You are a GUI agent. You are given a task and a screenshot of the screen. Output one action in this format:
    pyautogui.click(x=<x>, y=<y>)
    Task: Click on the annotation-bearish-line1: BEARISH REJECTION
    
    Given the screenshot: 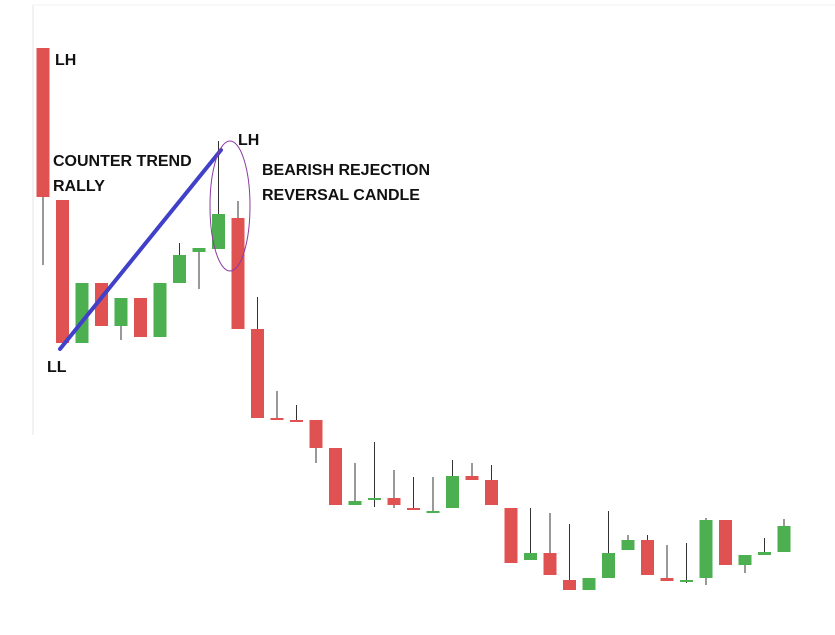 What is the action you would take?
    pyautogui.click(x=346, y=170)
    